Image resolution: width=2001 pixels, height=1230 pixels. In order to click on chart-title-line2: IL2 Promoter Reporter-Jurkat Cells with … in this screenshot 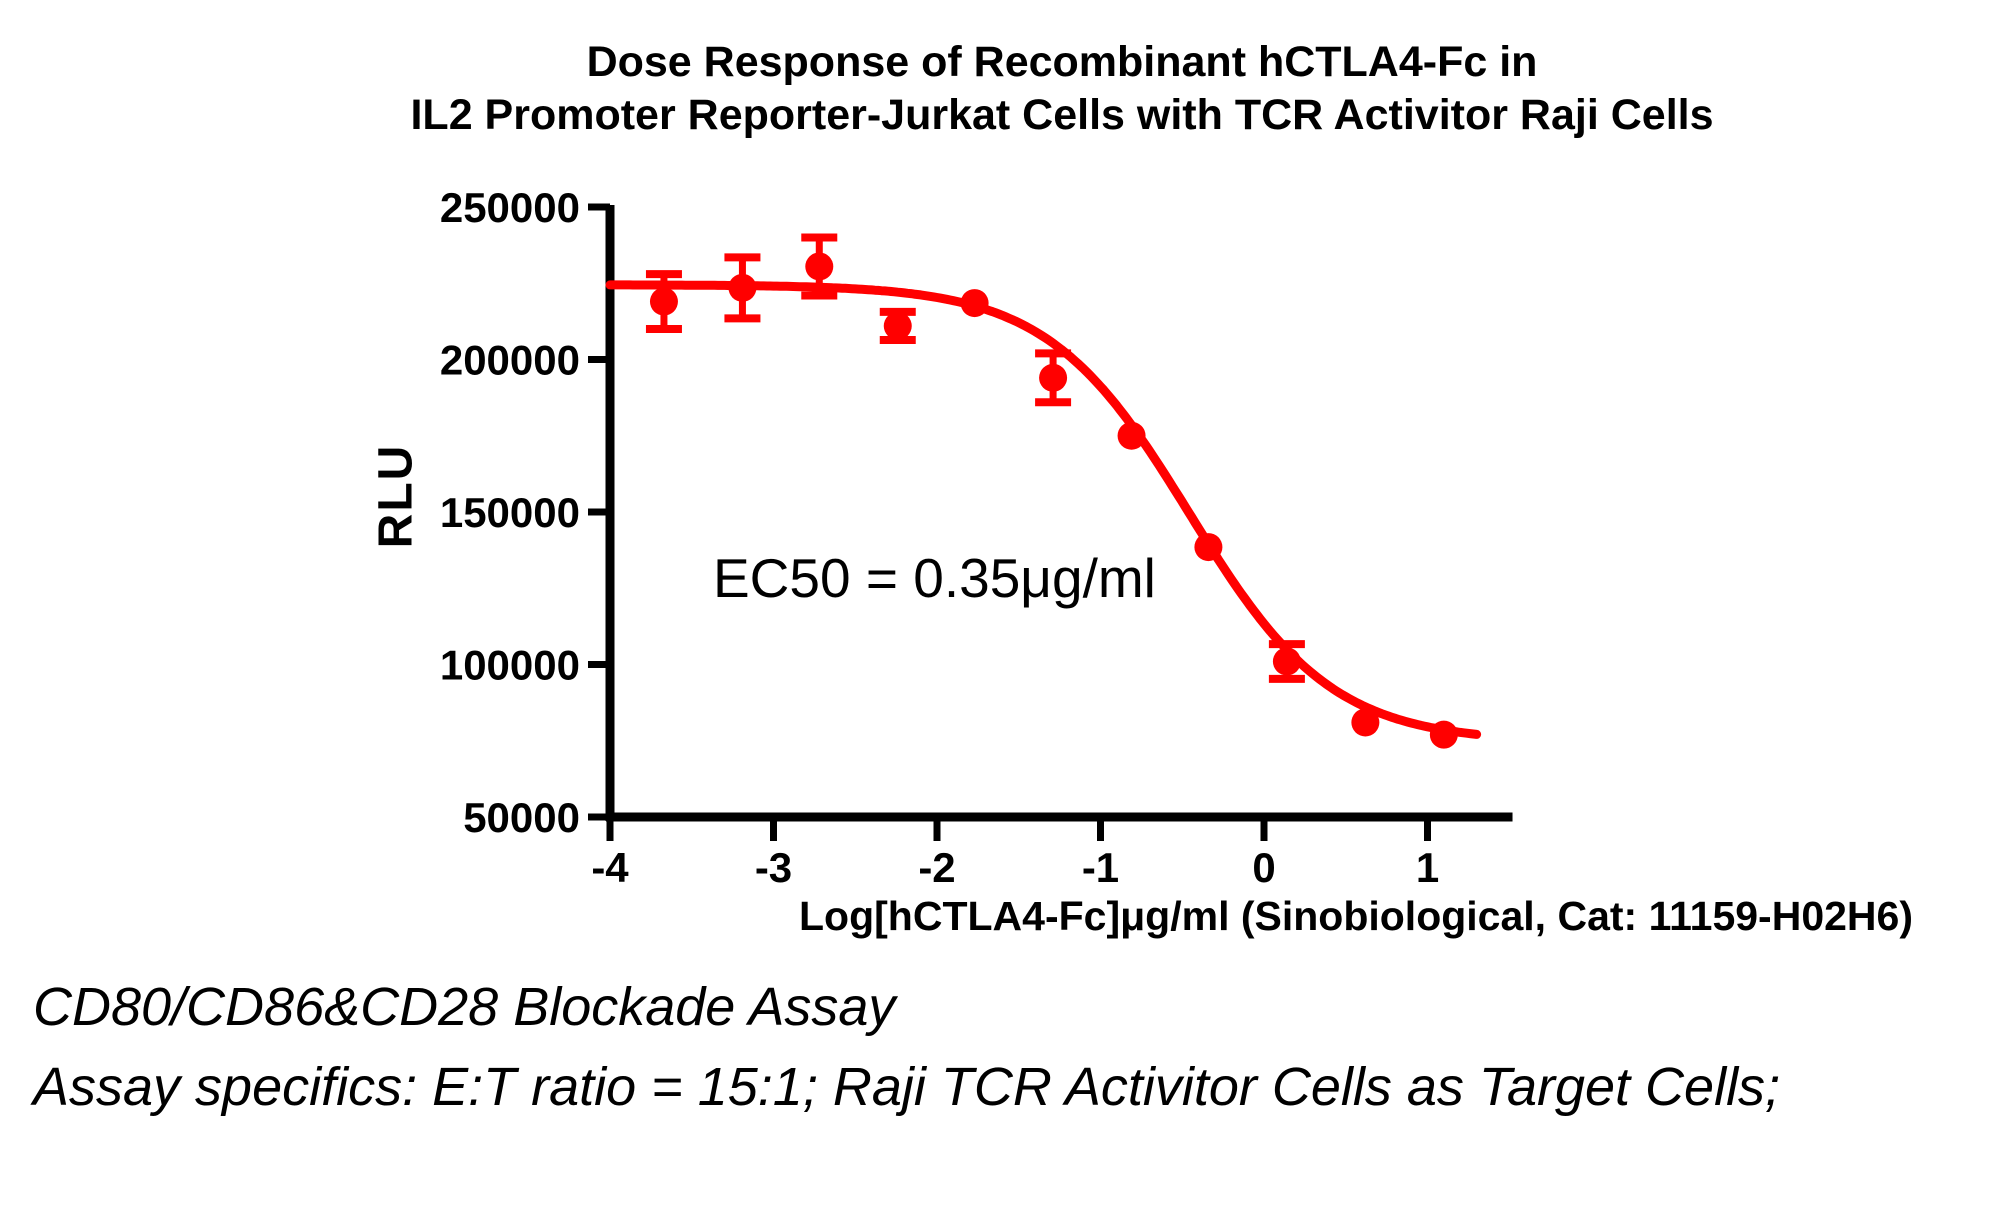, I will do `click(1062, 115)`.